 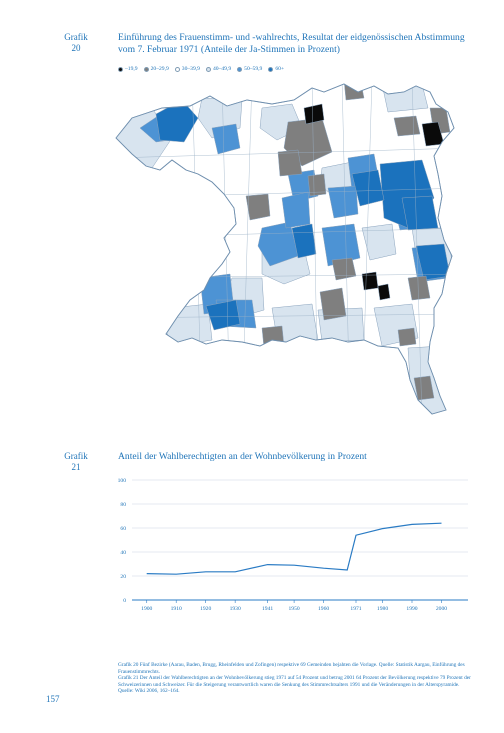 I want to click on legend-label-4: 50–59,9, so click(x=253, y=69).